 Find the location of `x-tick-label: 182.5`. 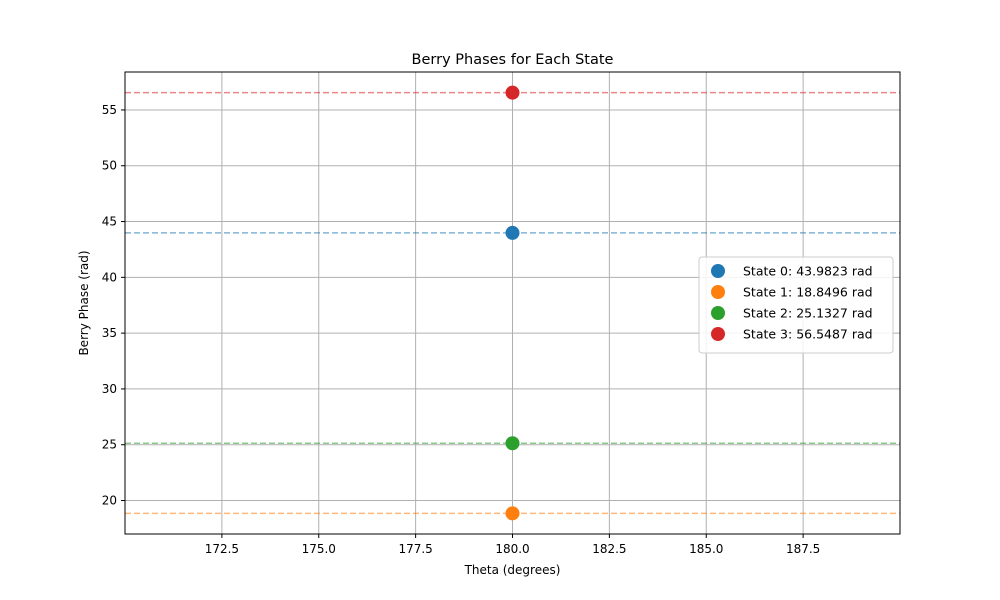

x-tick-label: 182.5 is located at coordinates (609, 549).